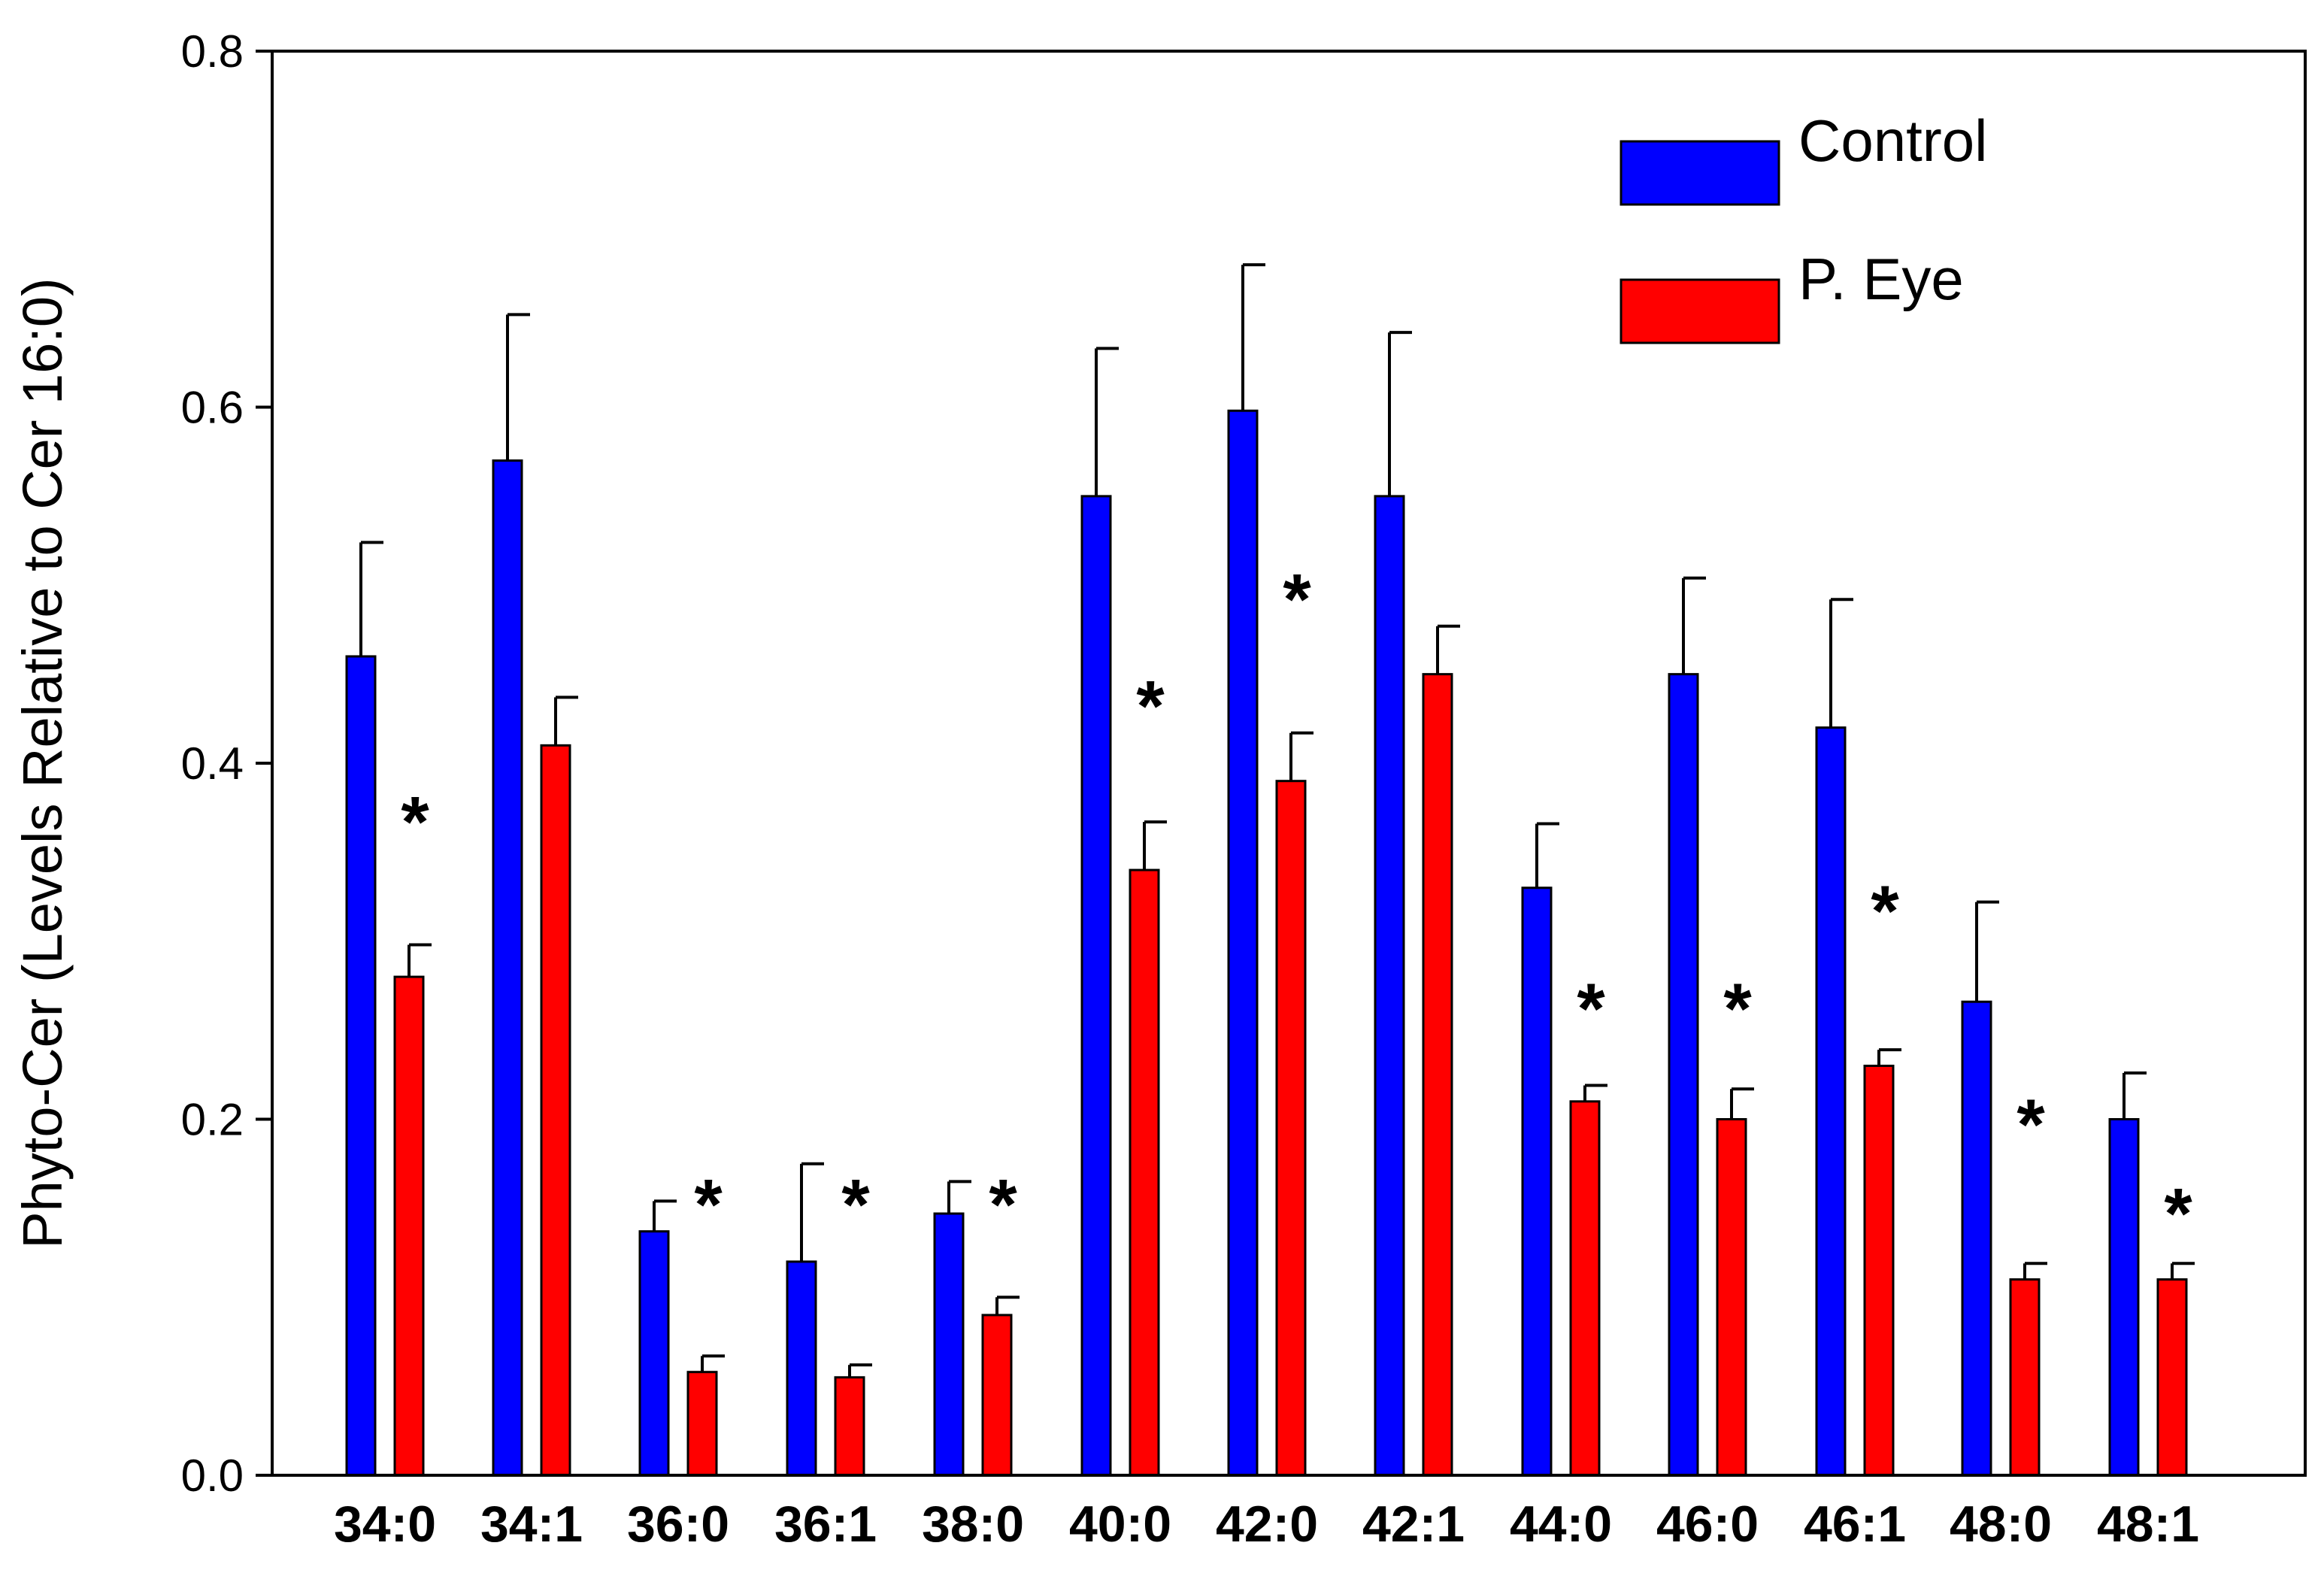  Describe the element at coordinates (1881, 279) in the screenshot. I see `legend-label-p-eye: P. Eye` at that location.